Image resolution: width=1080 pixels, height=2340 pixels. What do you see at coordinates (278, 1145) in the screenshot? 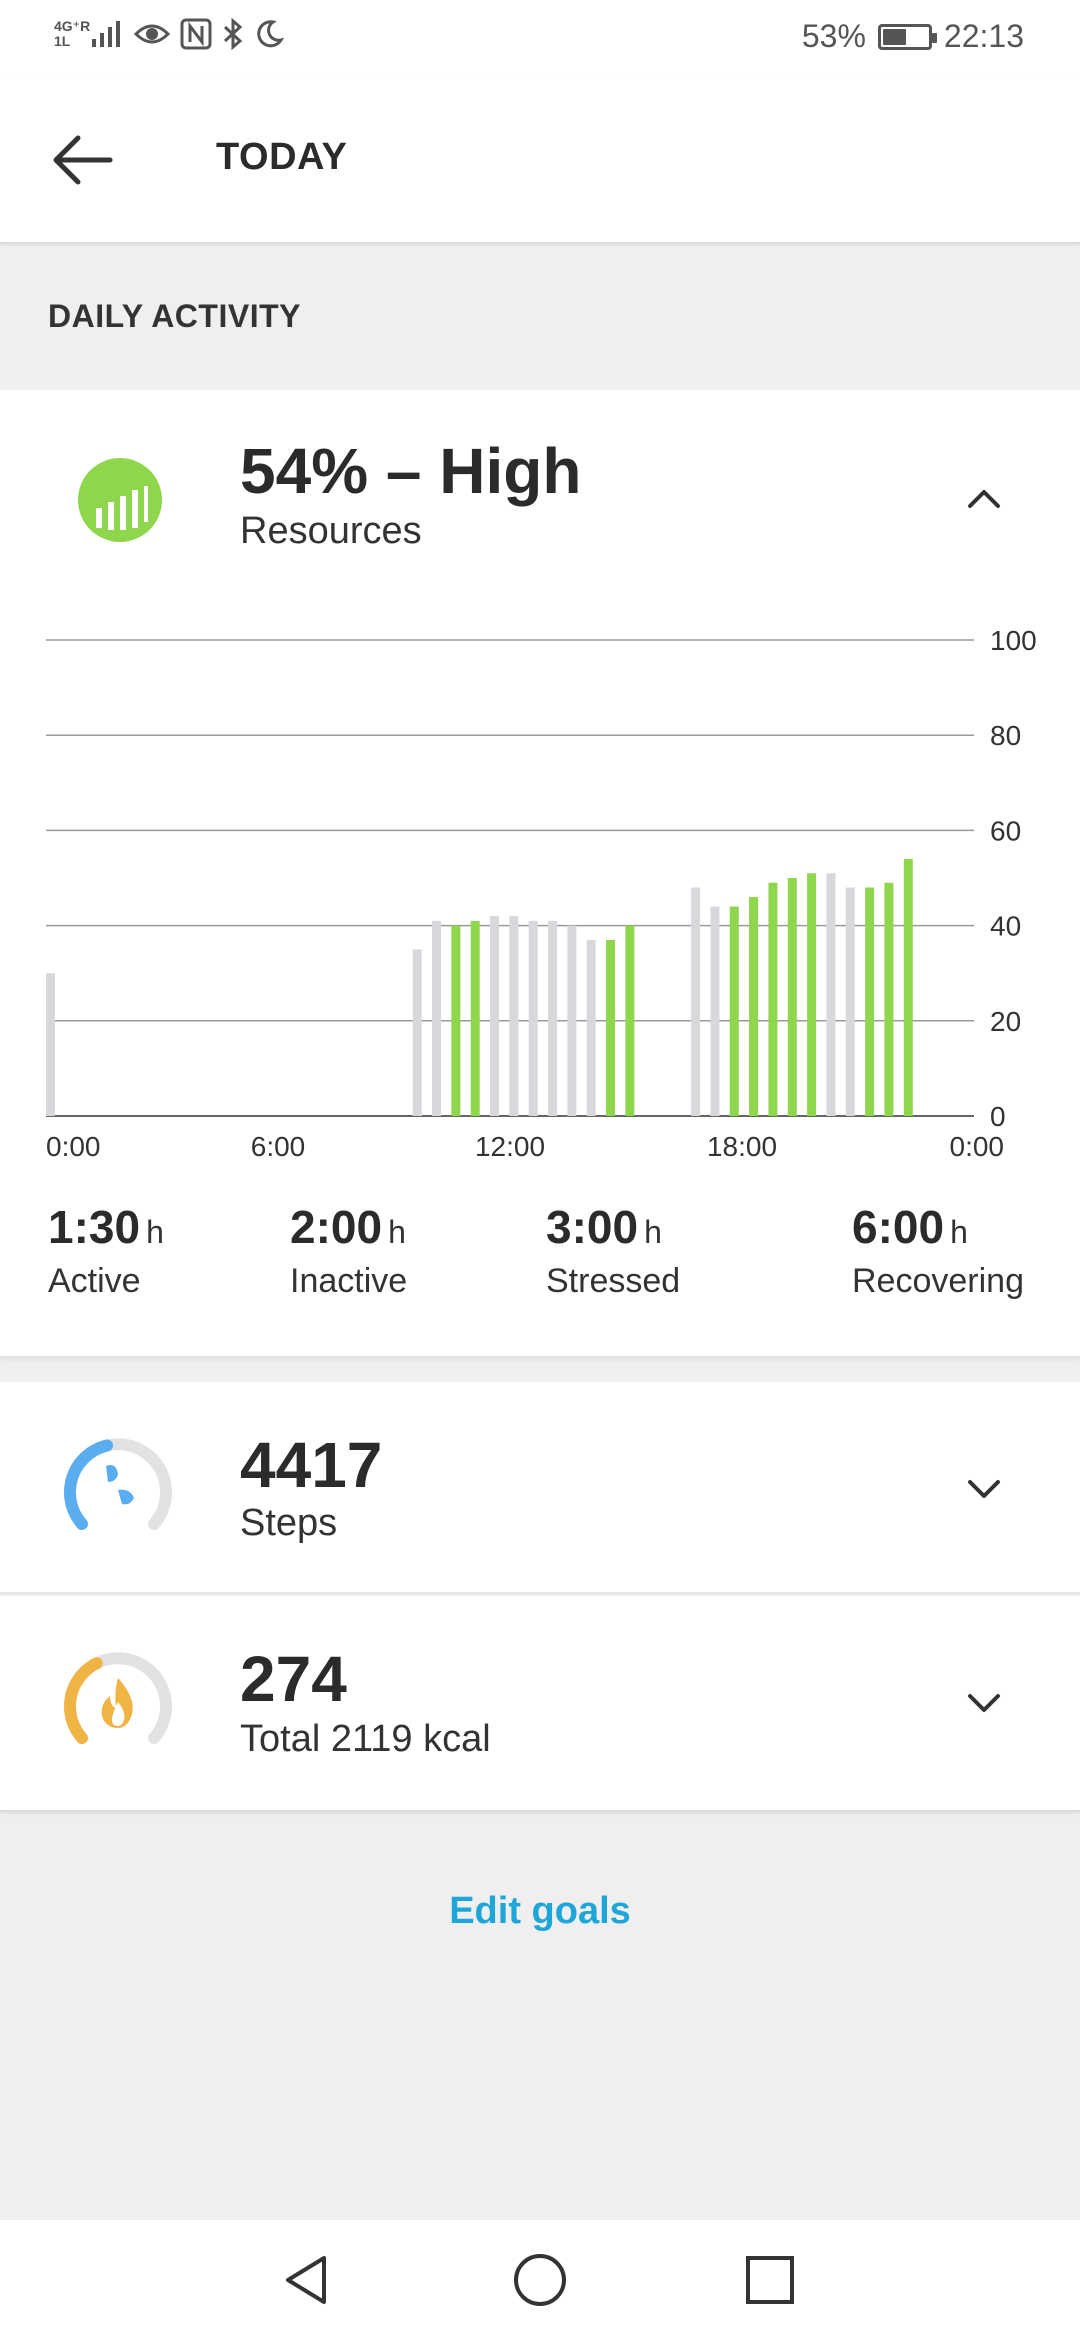
I see `chart-x-tick-label: 6:00` at bounding box center [278, 1145].